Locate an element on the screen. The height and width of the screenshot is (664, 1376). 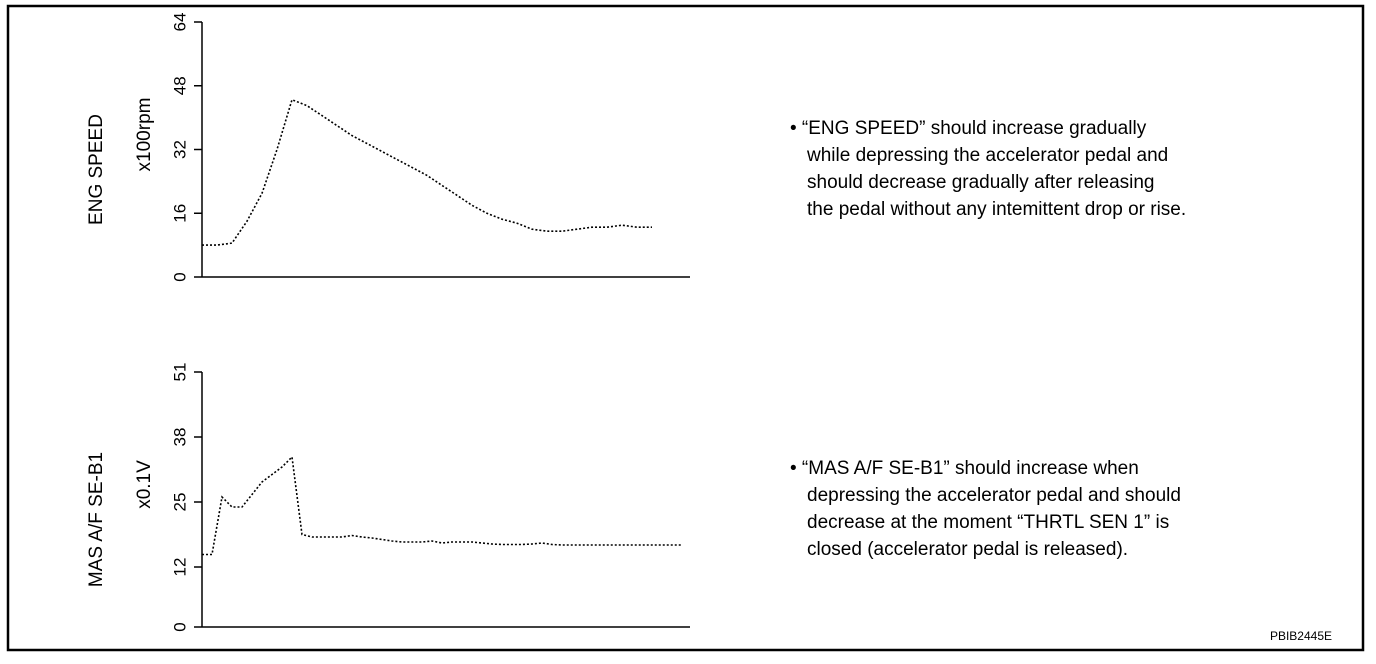
annotation-line: • “ENG SPEED” should increase gradually is located at coordinates (968, 128).